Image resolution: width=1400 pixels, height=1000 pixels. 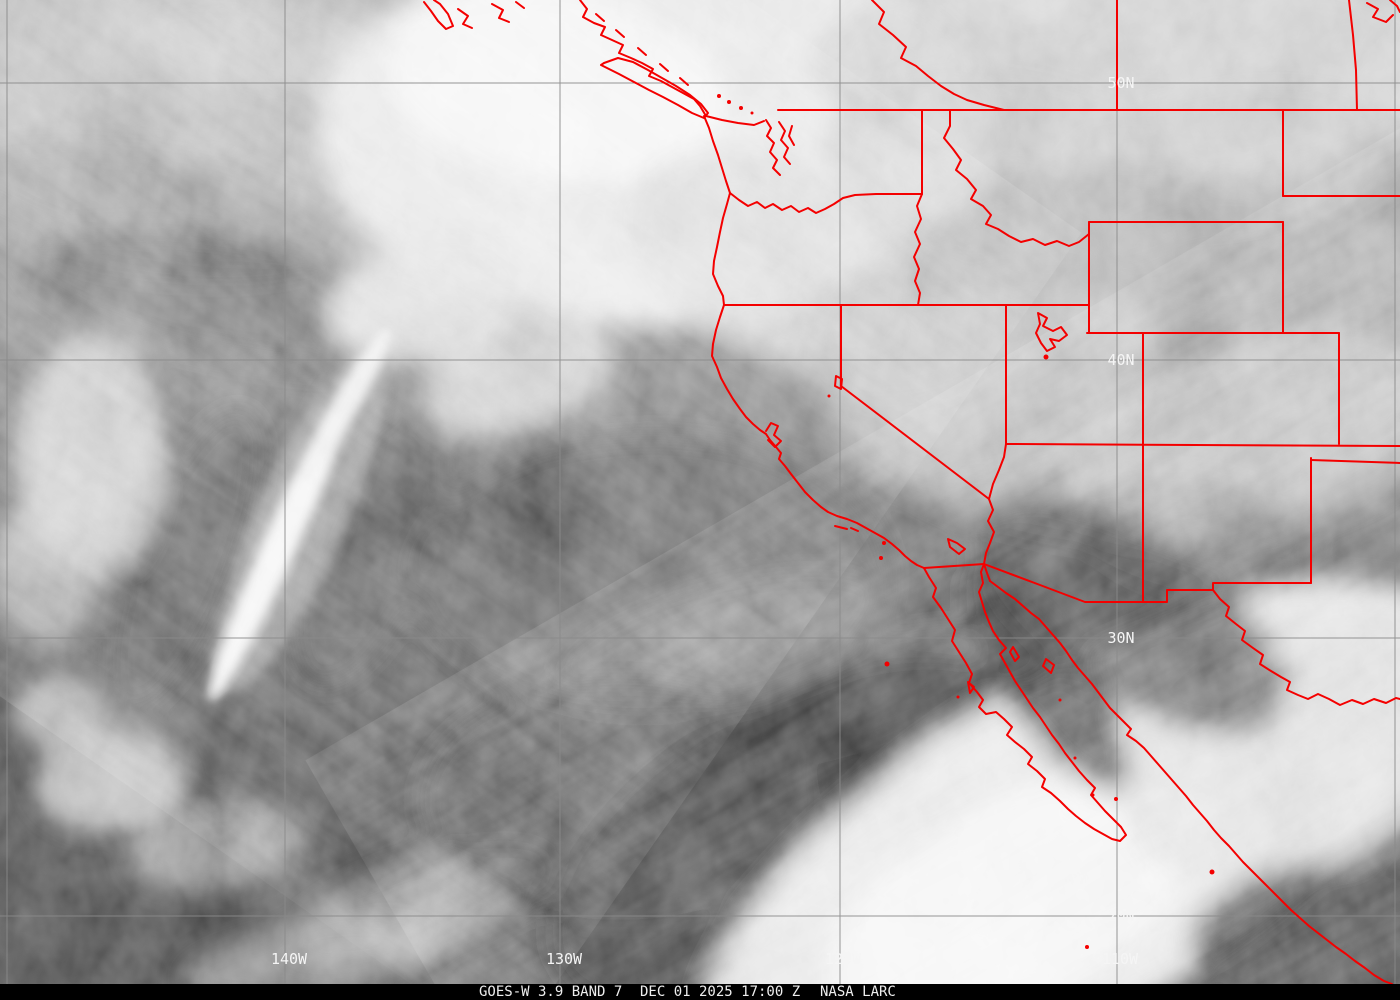 I want to click on id-mt-border, so click(x=1016, y=178).